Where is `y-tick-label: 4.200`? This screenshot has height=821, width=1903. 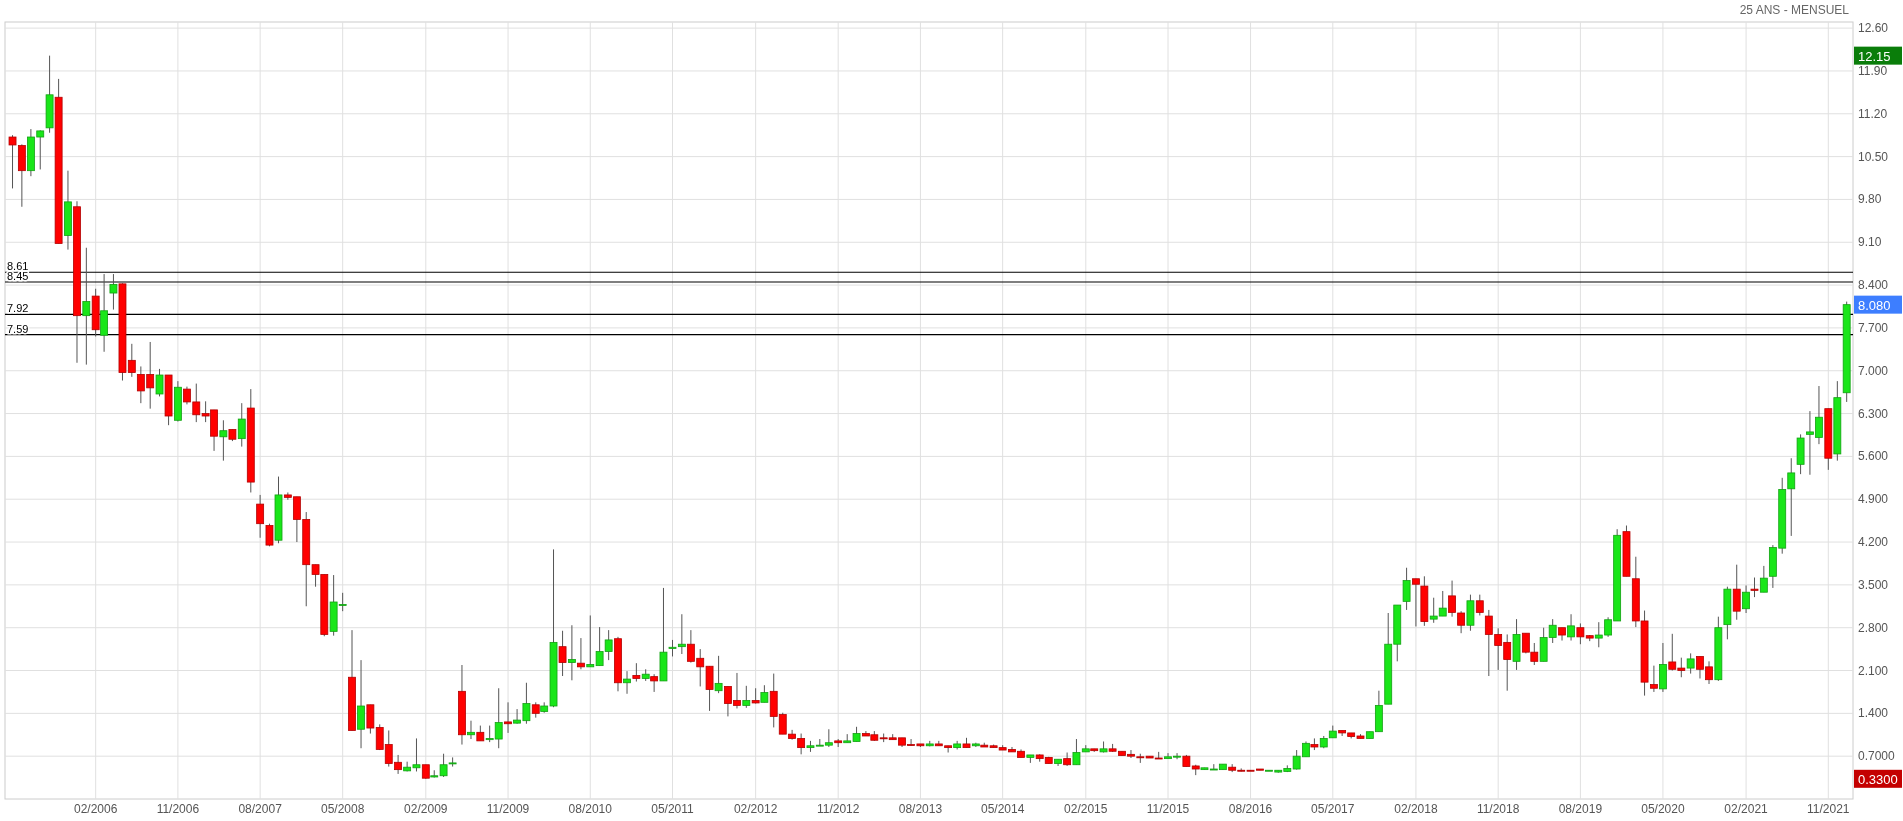
y-tick-label: 4.200 is located at coordinates (1873, 542).